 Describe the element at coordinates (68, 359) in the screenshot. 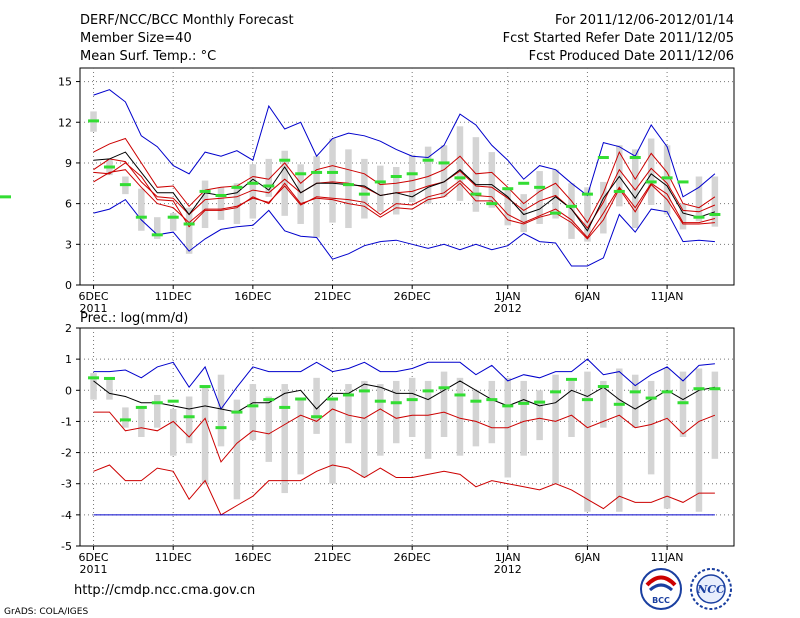

I see `y-tick-label: 1` at that location.